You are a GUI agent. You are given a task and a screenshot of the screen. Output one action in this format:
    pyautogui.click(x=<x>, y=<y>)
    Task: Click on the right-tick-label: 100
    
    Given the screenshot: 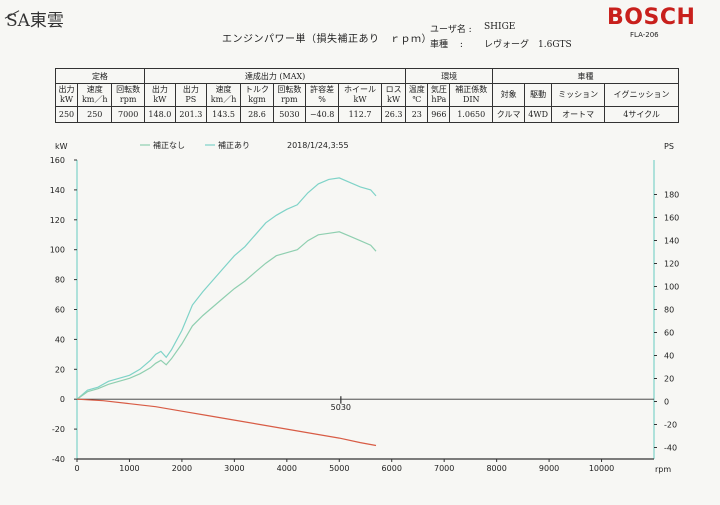 What is the action you would take?
    pyautogui.click(x=671, y=287)
    